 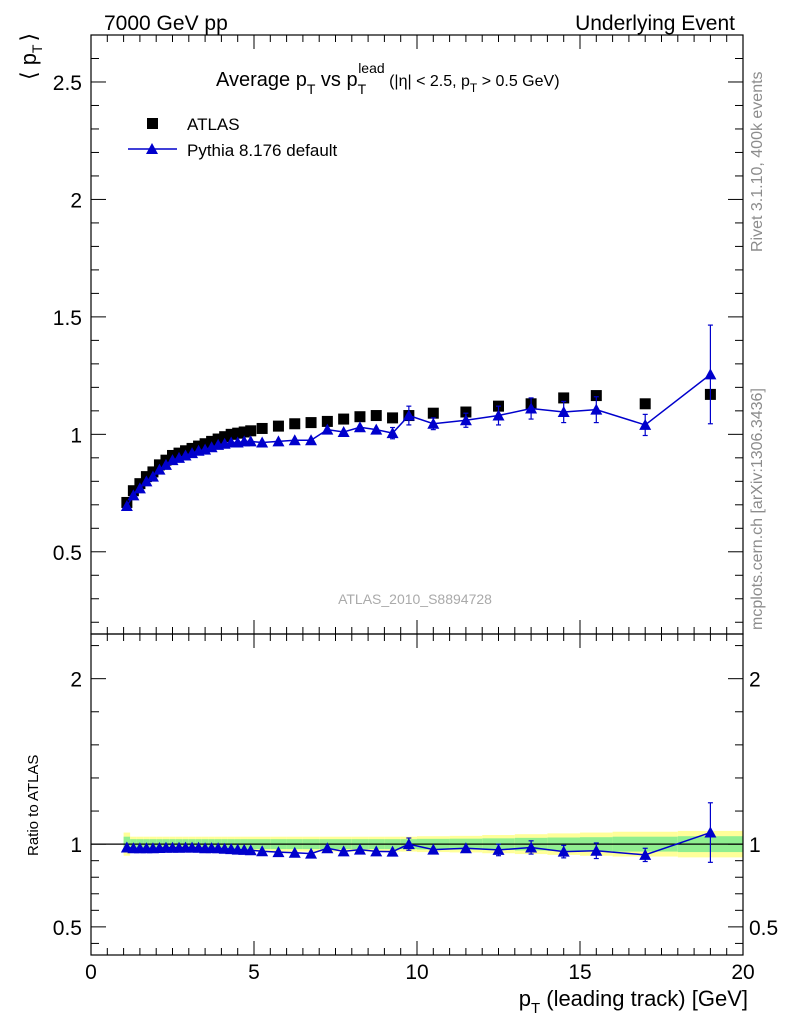 What do you see at coordinates (579, 972) in the screenshot?
I see `x-tick-label: 15` at bounding box center [579, 972].